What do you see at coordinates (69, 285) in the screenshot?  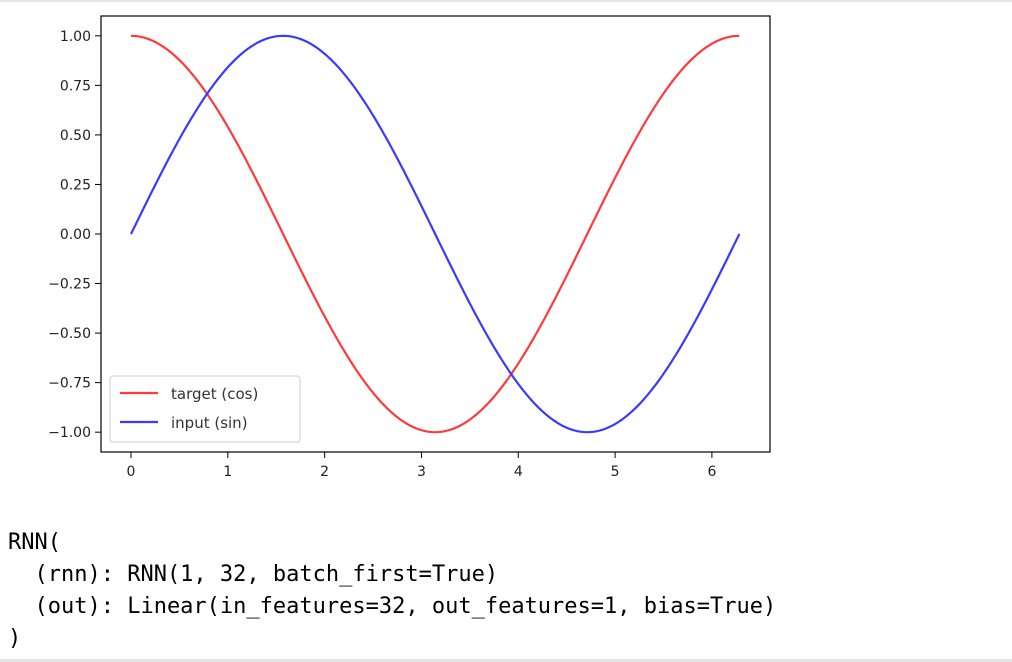 I see `y-tick-label: −0.25` at bounding box center [69, 285].